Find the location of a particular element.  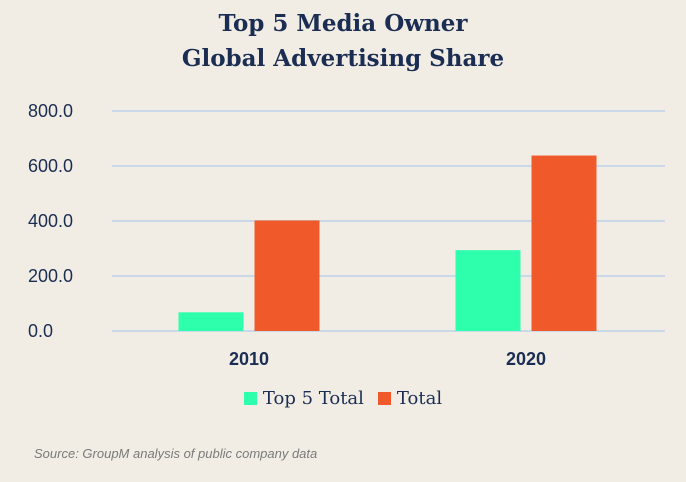

y-tick-label: 400.0 is located at coordinates (50, 221).